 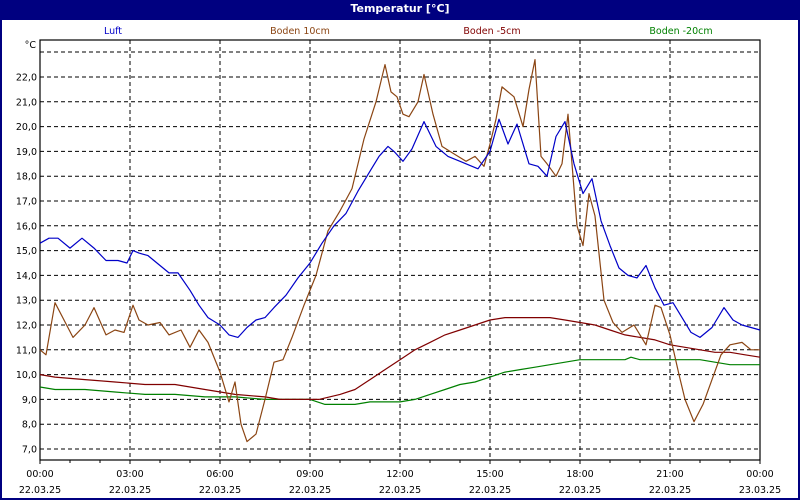 What do you see at coordinates (113, 31) in the screenshot?
I see `legend-item: Luft` at bounding box center [113, 31].